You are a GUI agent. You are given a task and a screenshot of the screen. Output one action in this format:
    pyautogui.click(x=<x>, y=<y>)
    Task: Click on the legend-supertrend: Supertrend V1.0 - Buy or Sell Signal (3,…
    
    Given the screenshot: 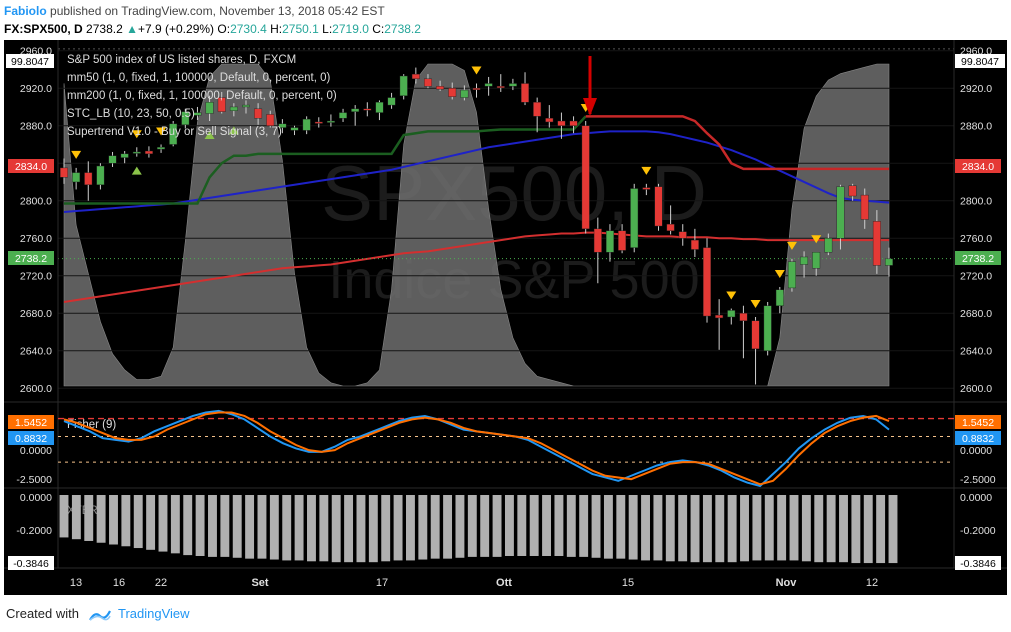 What is the action you would take?
    pyautogui.click(x=174, y=132)
    